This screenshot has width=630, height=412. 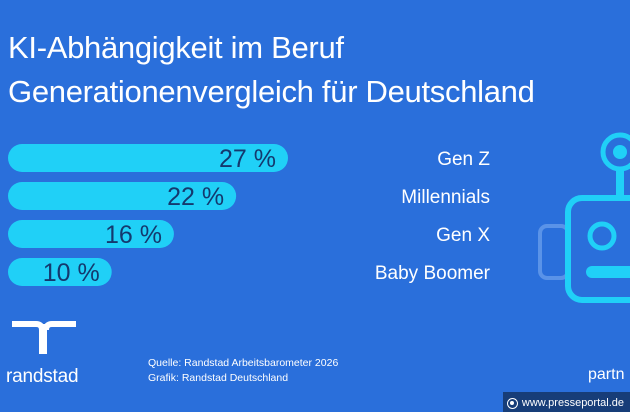 What do you see at coordinates (243, 363) in the screenshot?
I see `source-line: Quelle: Randstad Arbeitsbarometer 2026` at bounding box center [243, 363].